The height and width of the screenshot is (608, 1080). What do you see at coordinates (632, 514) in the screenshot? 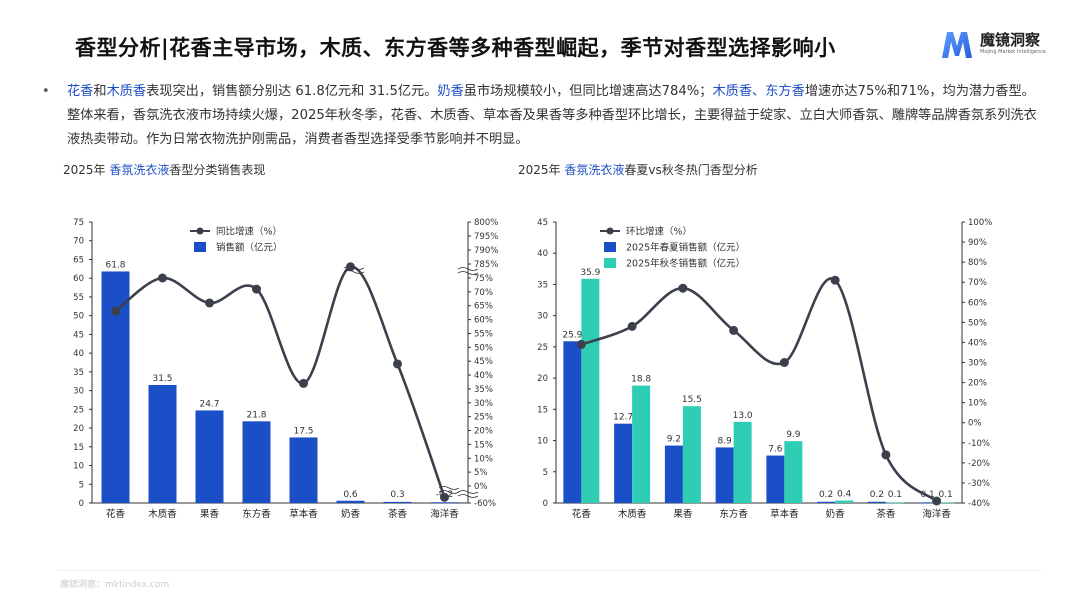
I see `x-tick-label: 木质香` at bounding box center [632, 514].